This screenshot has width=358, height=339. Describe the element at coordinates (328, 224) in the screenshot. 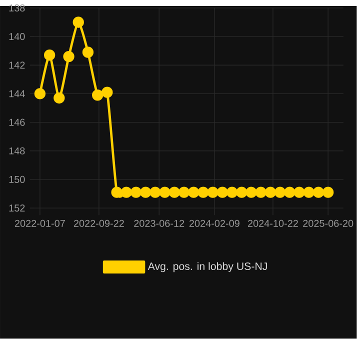

I see `x-tick-label: 2025-06-20` at that location.